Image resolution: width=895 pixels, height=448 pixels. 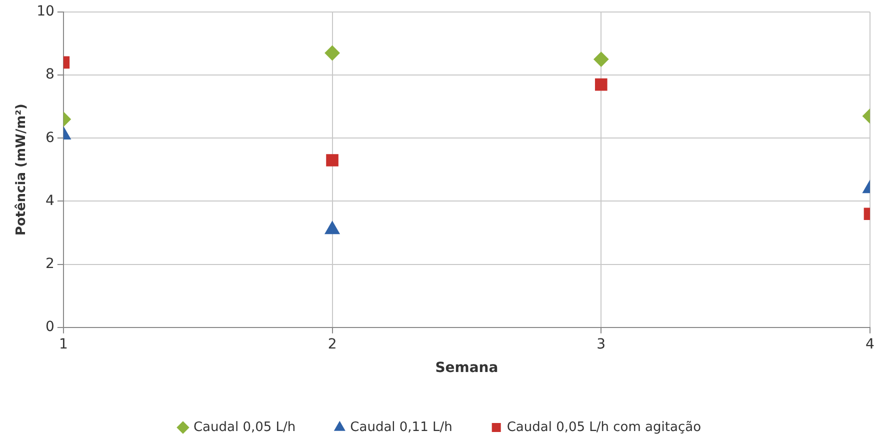 What do you see at coordinates (466, 368) in the screenshot?
I see `x-axis-title: Semana` at bounding box center [466, 368].